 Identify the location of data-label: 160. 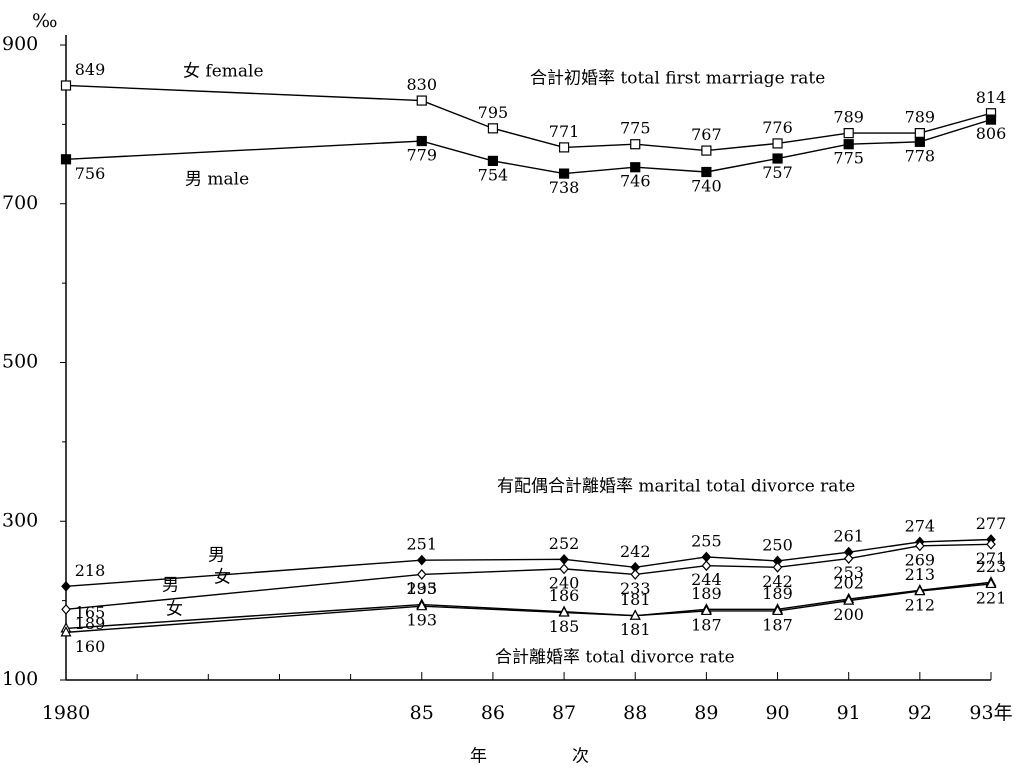
(90, 646).